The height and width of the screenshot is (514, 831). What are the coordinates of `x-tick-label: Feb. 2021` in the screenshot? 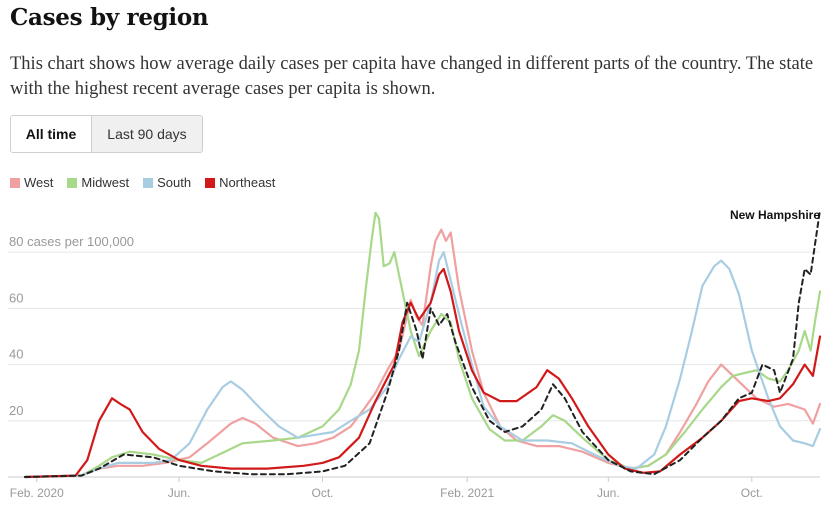 It's located at (467, 493).